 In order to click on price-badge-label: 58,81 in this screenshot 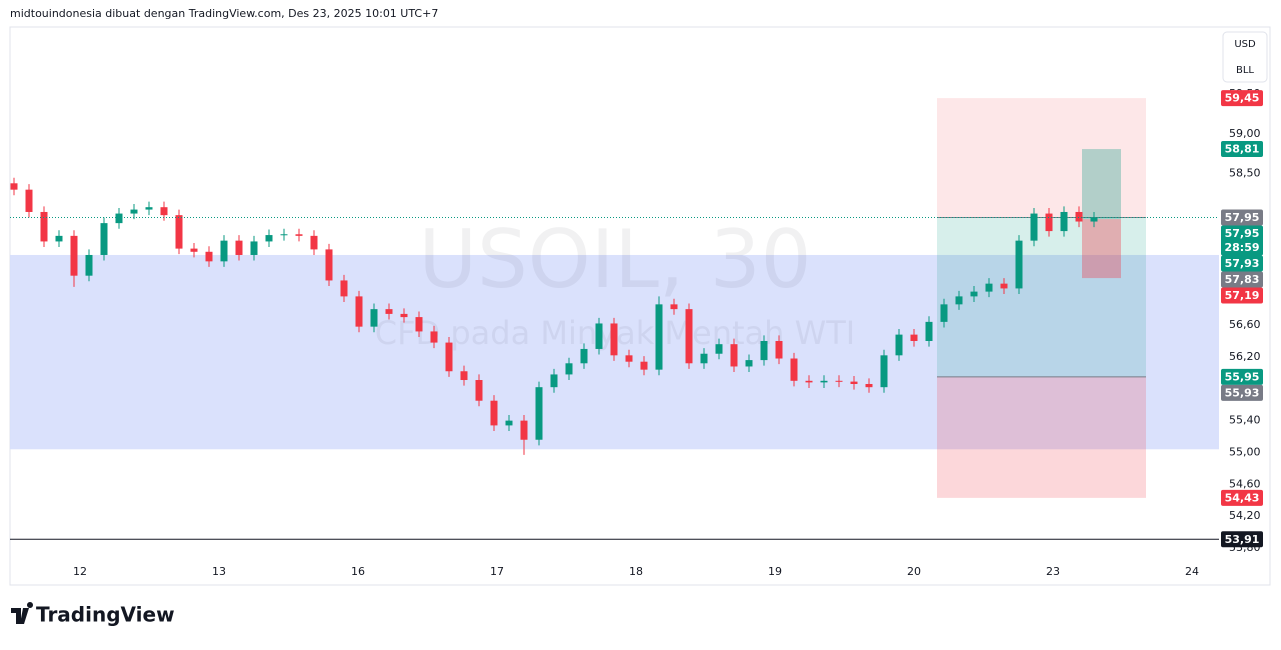, I will do `click(1242, 149)`.